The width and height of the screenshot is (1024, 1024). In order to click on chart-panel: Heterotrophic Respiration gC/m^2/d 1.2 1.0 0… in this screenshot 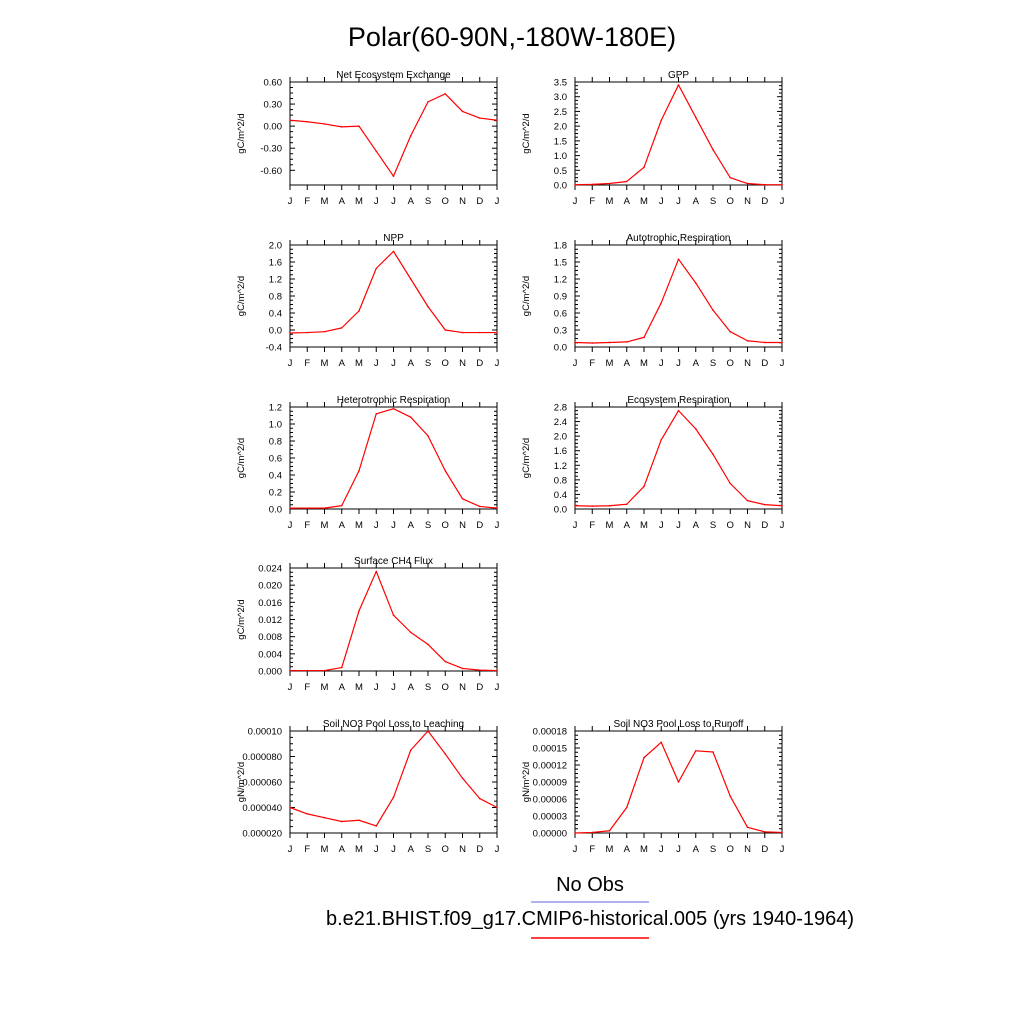, I will do `click(368, 463)`.